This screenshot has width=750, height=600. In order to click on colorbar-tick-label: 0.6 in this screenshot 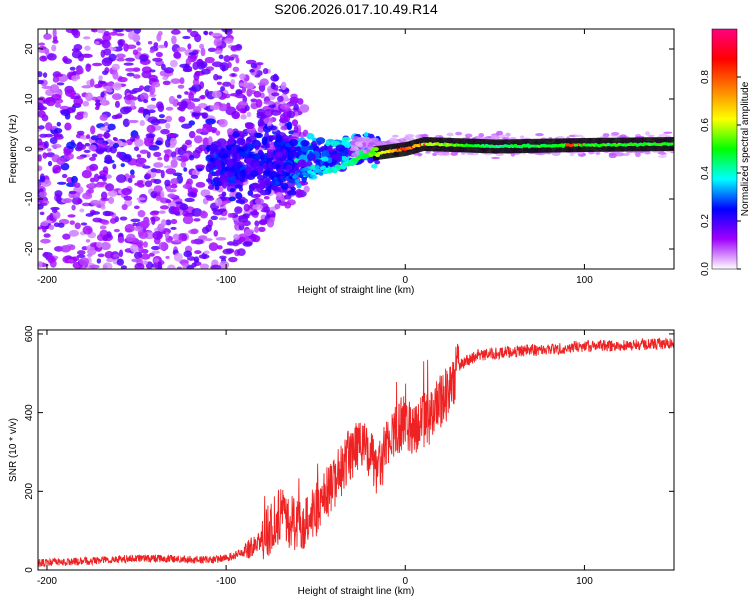, I will do `click(705, 125)`.